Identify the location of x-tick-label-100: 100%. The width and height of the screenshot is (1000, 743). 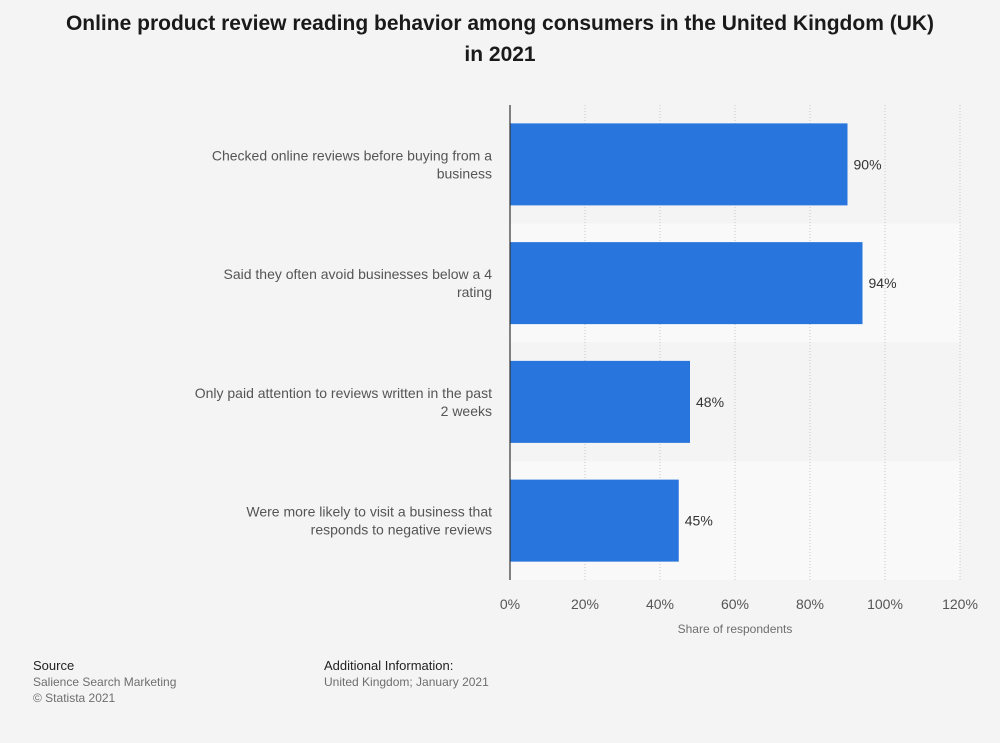
(885, 604).